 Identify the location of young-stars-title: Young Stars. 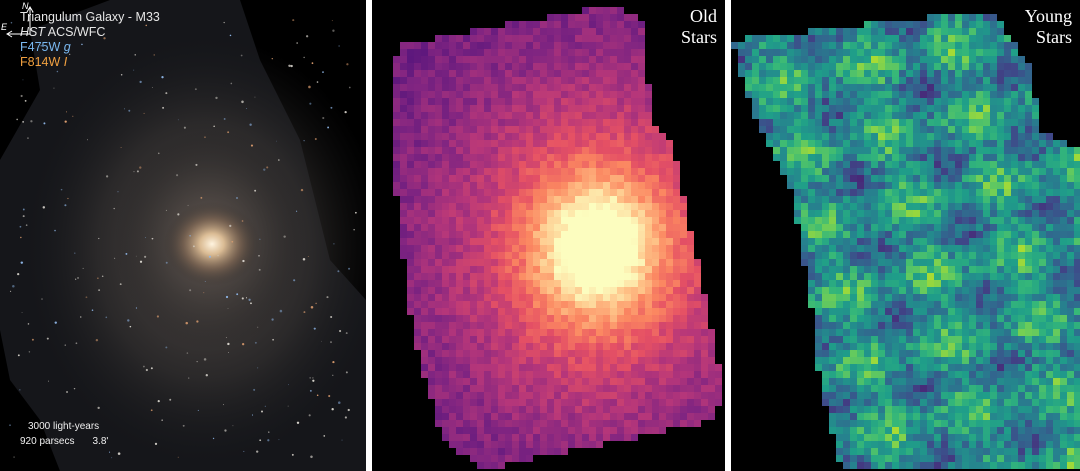
(1048, 27).